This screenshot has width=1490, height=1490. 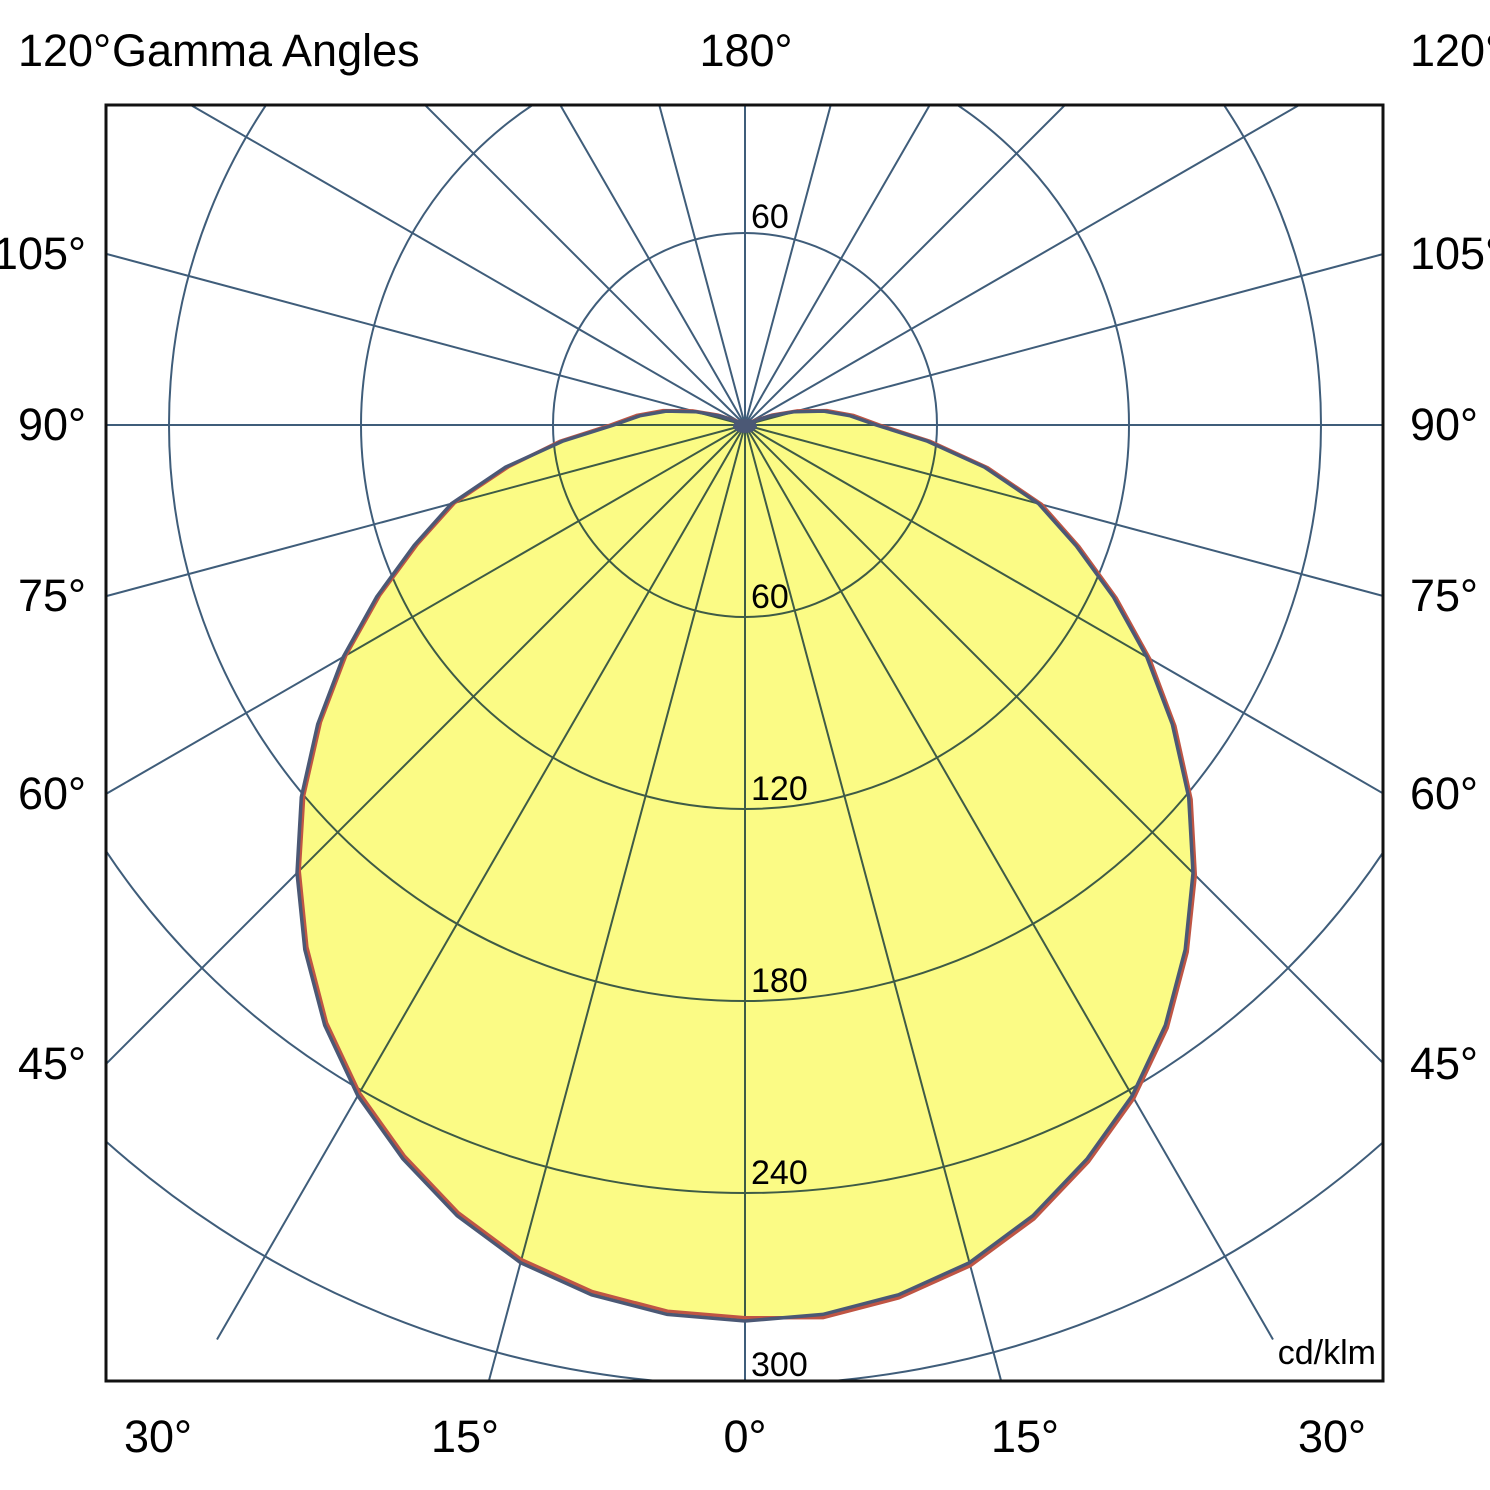 I want to click on grid-ray-60-left, so click(x=521, y=689).